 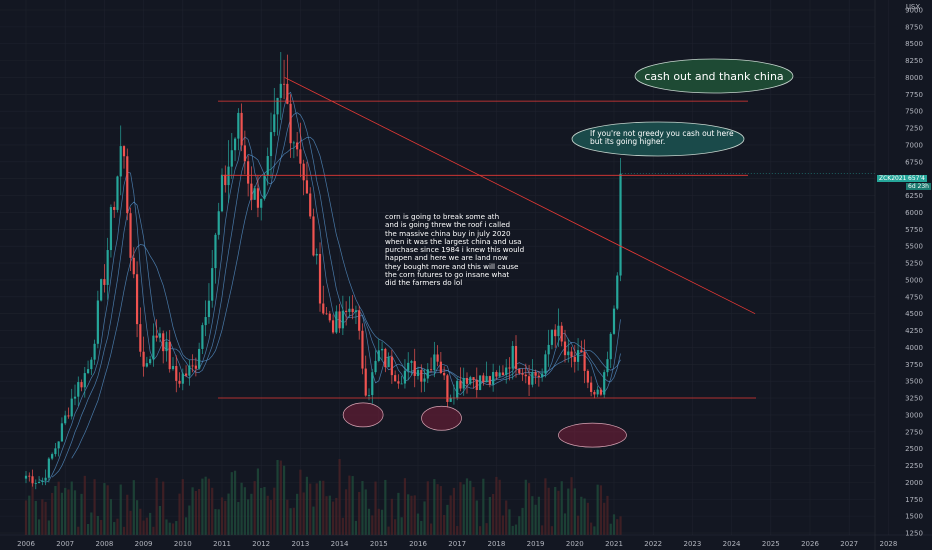 I want to click on price-tick: 3000, so click(x=914, y=415).